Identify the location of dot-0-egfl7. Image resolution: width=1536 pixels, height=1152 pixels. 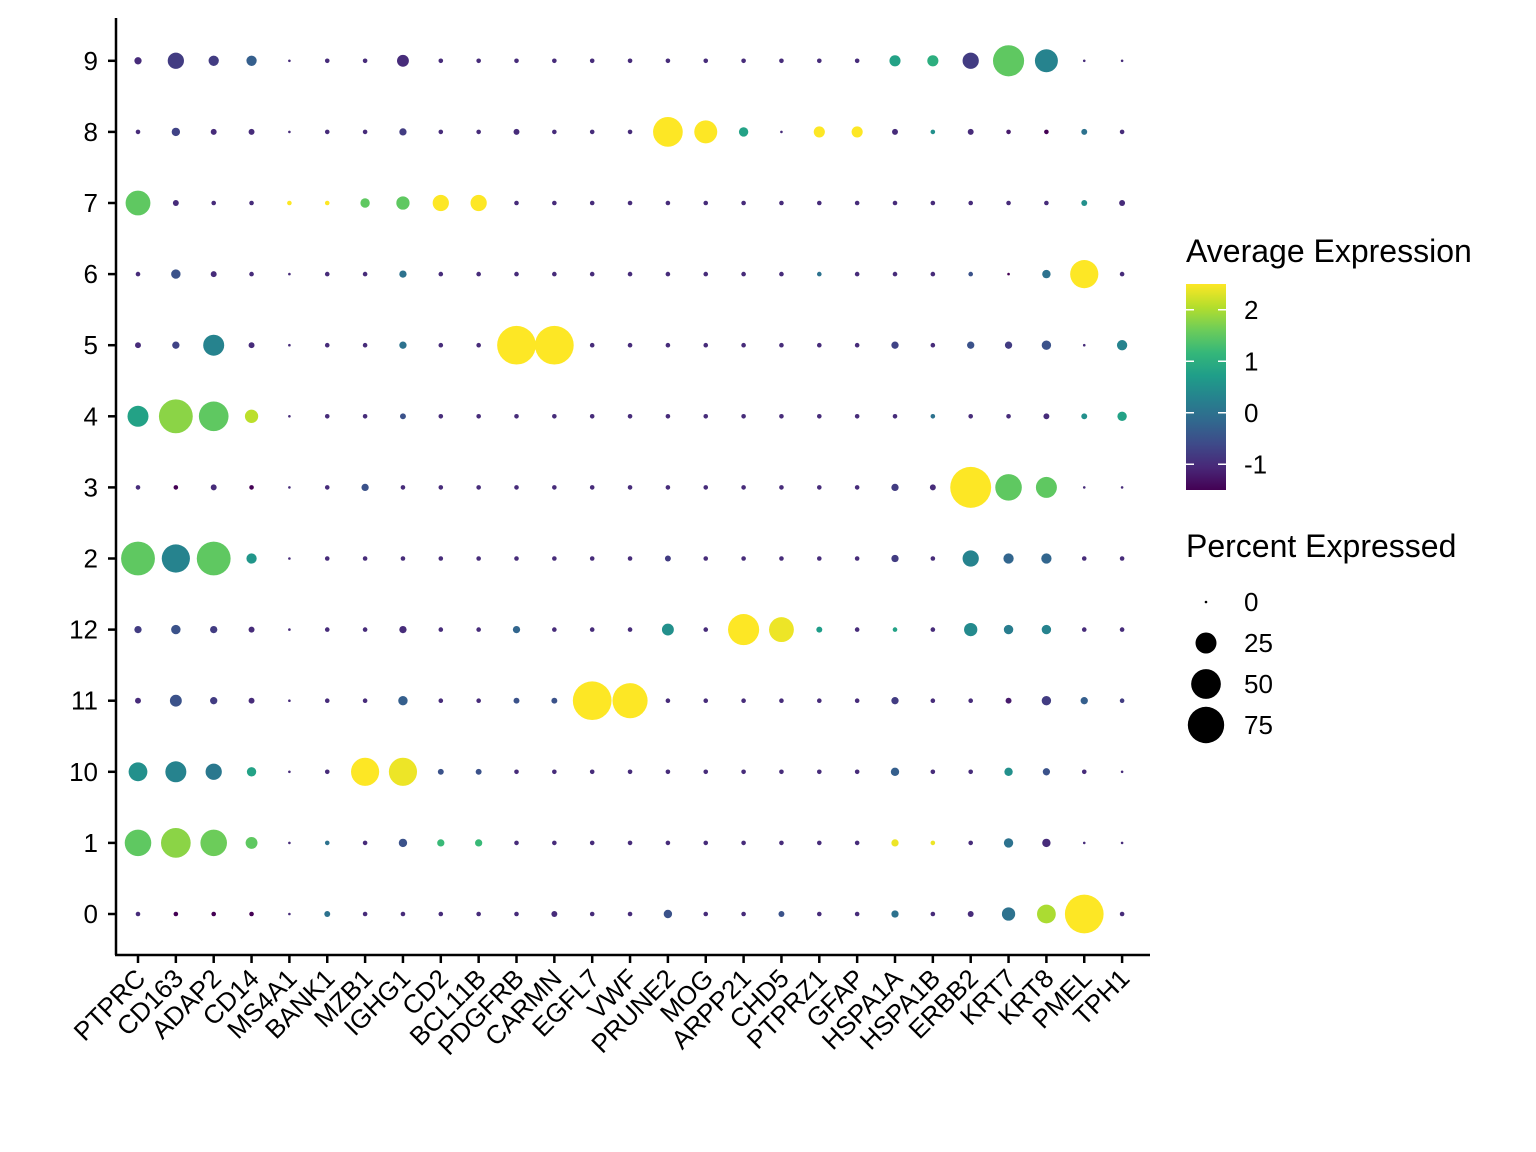
(592, 914).